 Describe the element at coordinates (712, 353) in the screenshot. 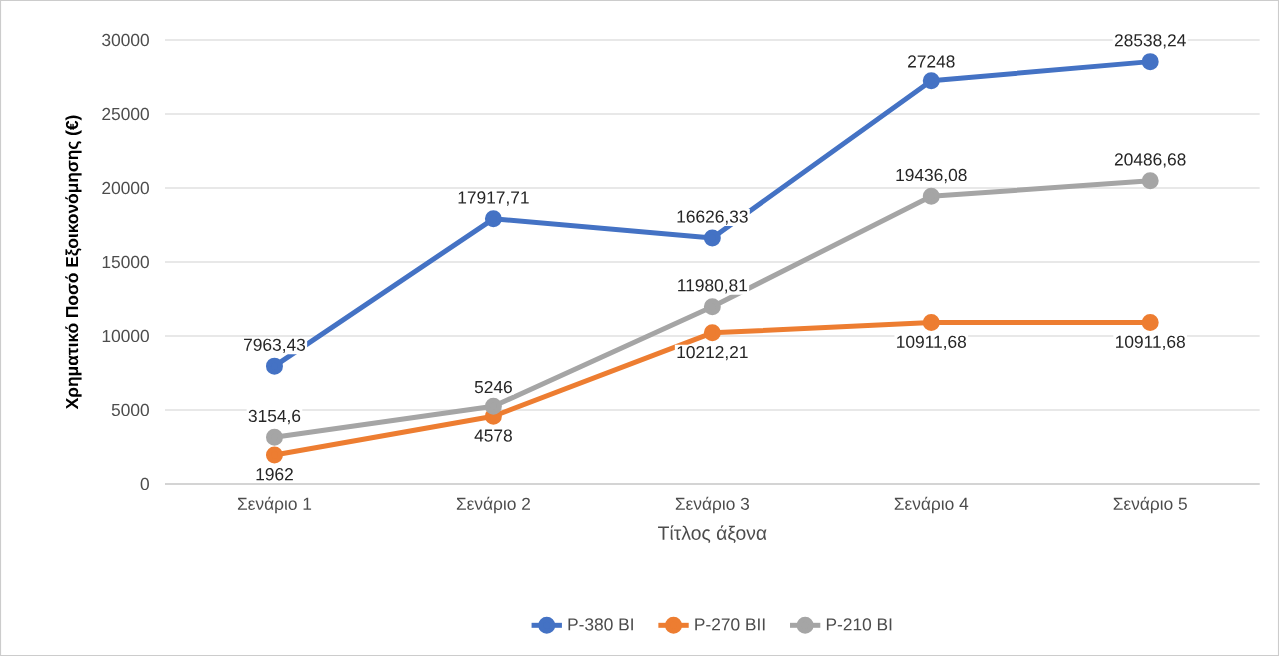

I see `data-label: 10212,21` at that location.